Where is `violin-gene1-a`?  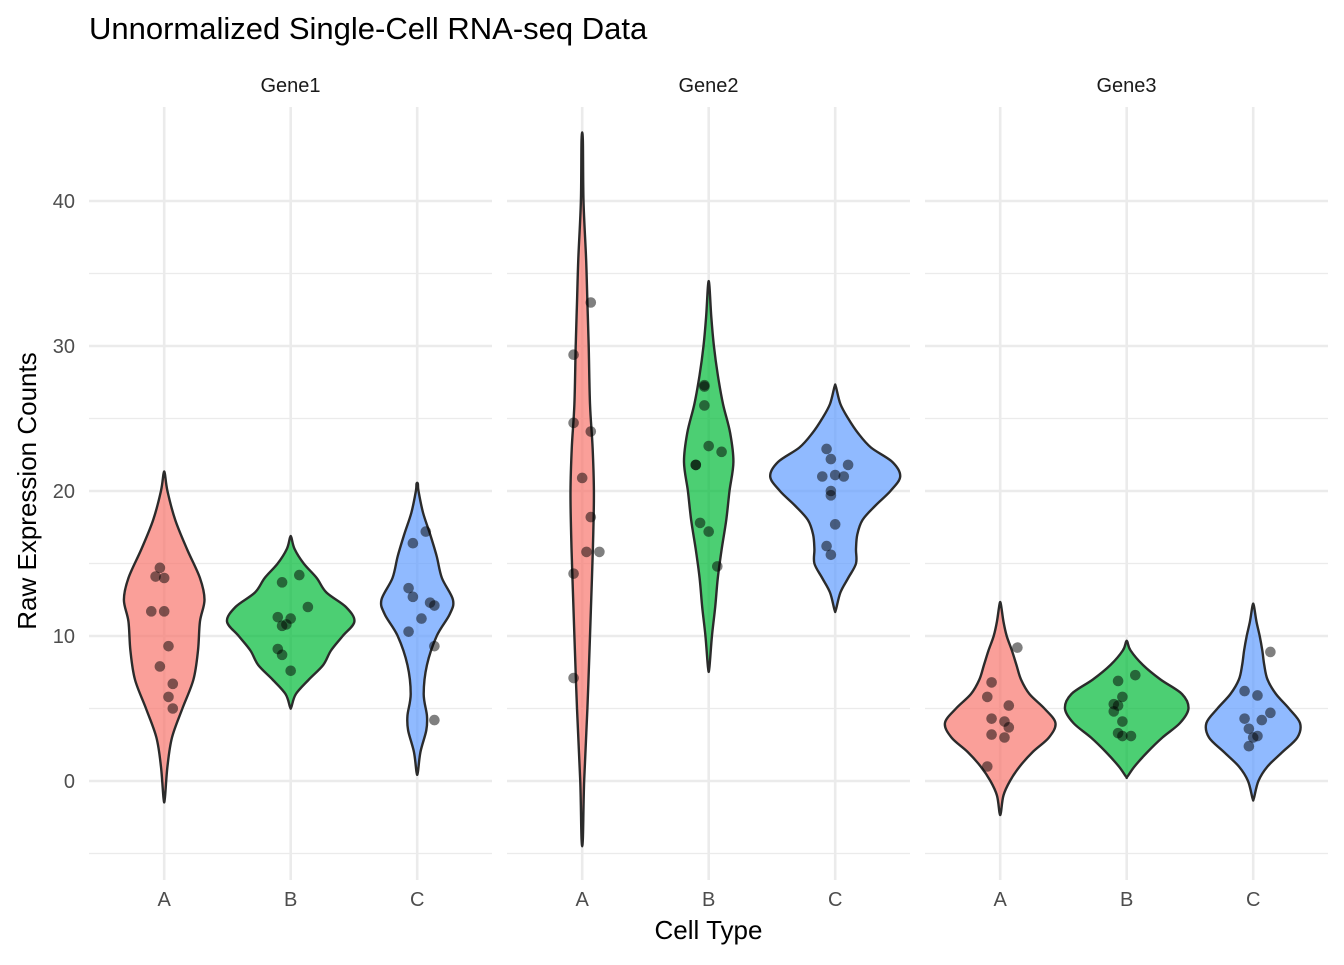
violin-gene1-a is located at coordinates (164, 637).